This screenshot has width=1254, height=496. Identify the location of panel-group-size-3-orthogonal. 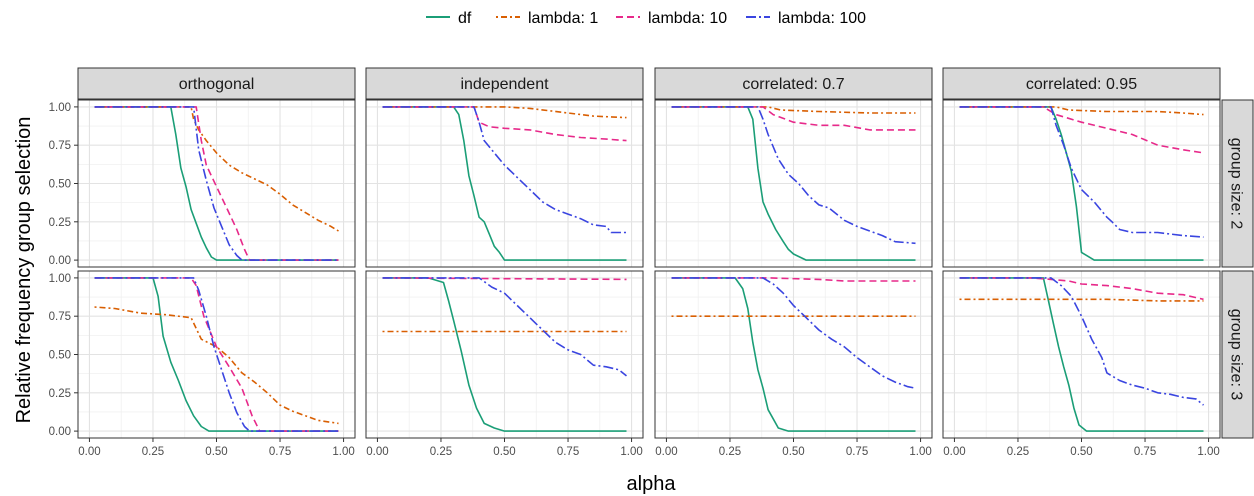
(216, 354).